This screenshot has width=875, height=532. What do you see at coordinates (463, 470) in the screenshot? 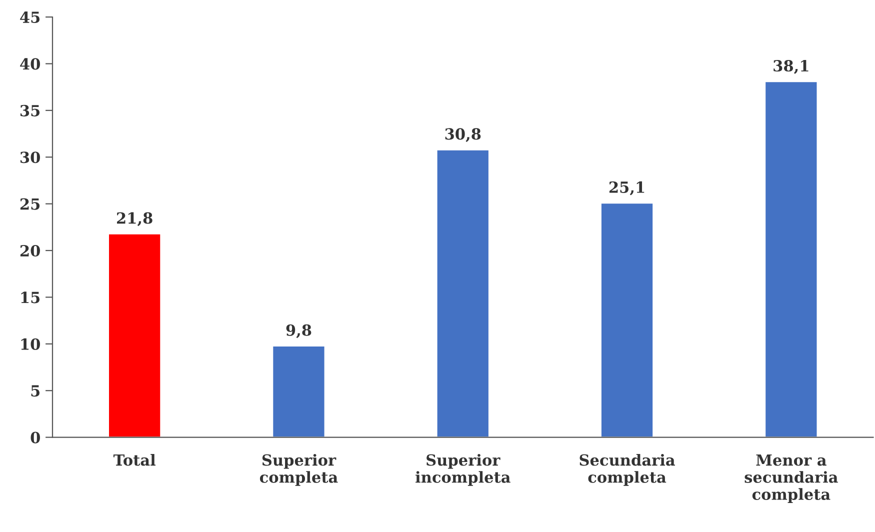
I see `x-tick-label: Superior incompleta` at bounding box center [463, 470].